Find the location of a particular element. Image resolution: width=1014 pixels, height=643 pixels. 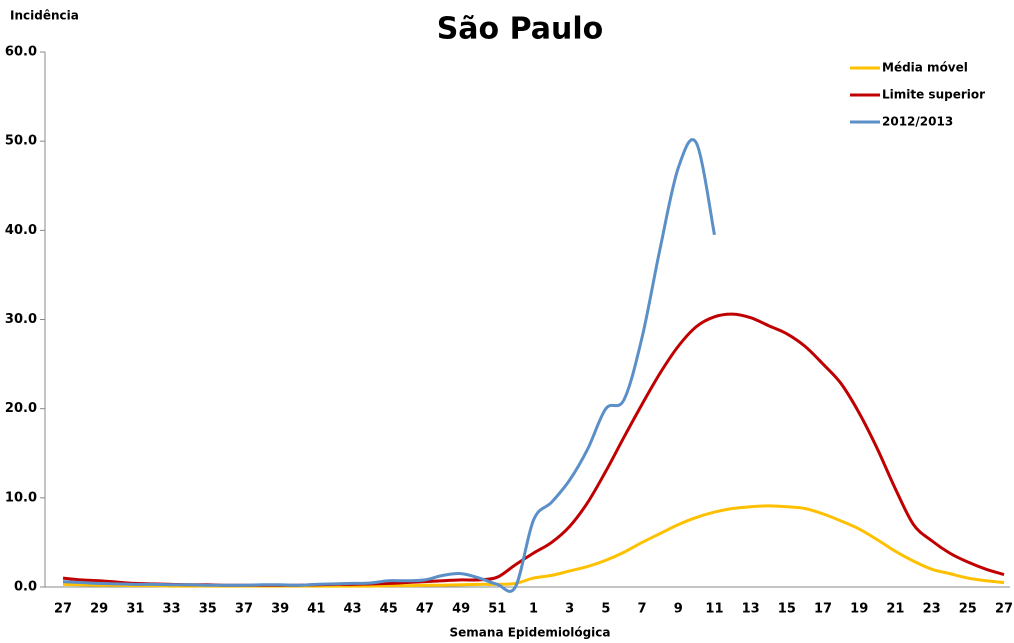

x-tick-label: 51 is located at coordinates (497, 609).